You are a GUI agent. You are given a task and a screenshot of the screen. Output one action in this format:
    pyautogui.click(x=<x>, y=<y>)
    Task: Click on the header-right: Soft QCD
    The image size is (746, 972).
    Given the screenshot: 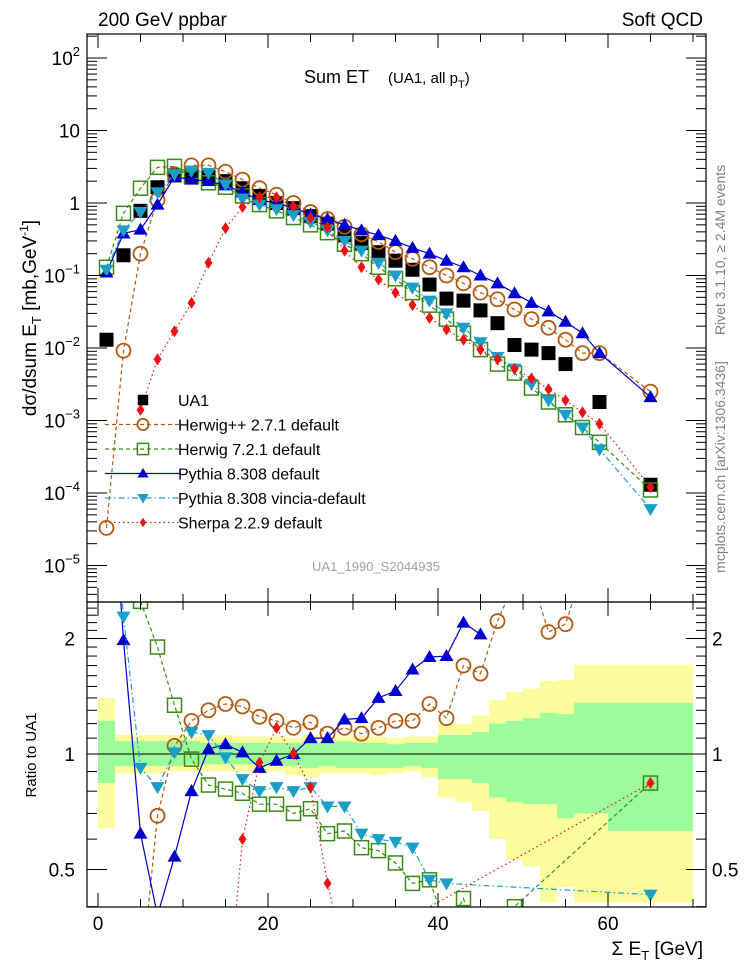 What is the action you would take?
    pyautogui.click(x=662, y=20)
    